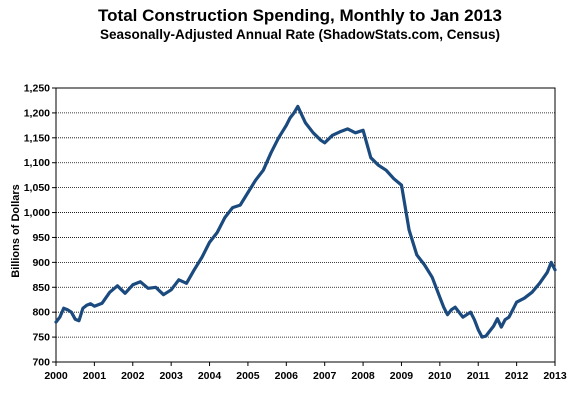 This screenshot has height=400, width=577. What do you see at coordinates (402, 376) in the screenshot?
I see `x-tick-label: 2009` at bounding box center [402, 376].